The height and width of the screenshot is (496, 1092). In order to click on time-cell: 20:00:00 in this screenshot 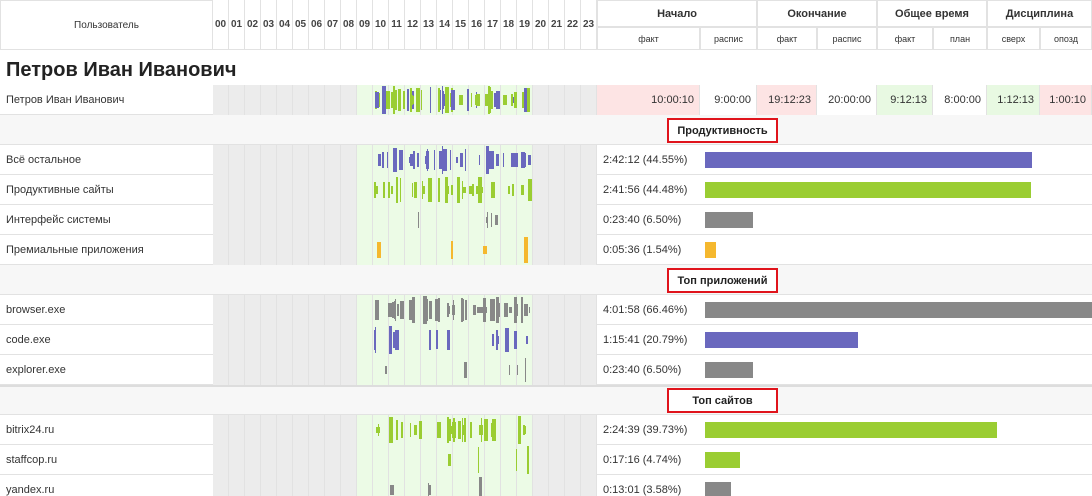, I will do `click(847, 100)`.